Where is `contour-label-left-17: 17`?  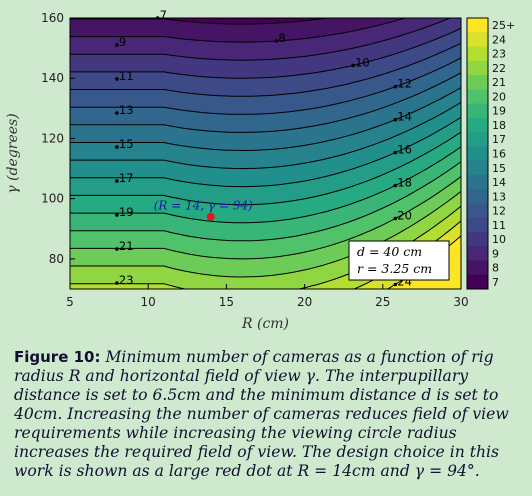
contour-label-left-17: 17 is located at coordinates (126, 178).